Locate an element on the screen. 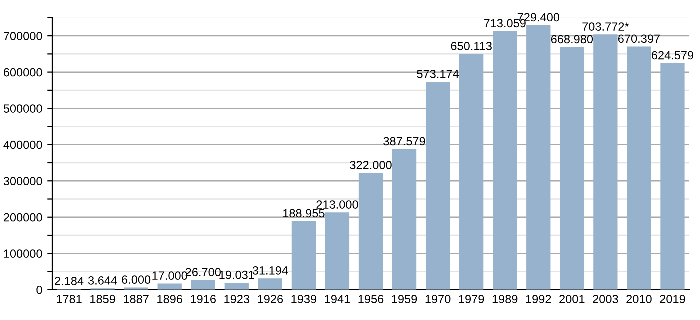  data-label: 573.174 is located at coordinates (438, 74).